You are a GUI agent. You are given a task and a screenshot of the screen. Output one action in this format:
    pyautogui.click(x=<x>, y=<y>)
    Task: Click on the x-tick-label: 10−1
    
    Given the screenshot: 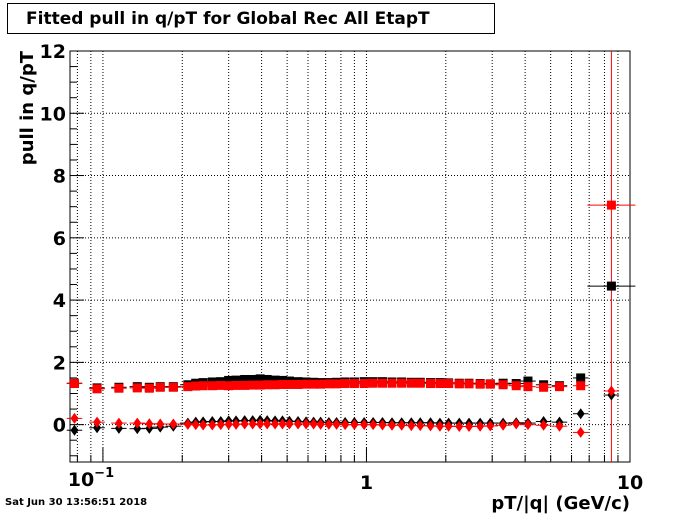 What is the action you would take?
    pyautogui.click(x=91, y=478)
    